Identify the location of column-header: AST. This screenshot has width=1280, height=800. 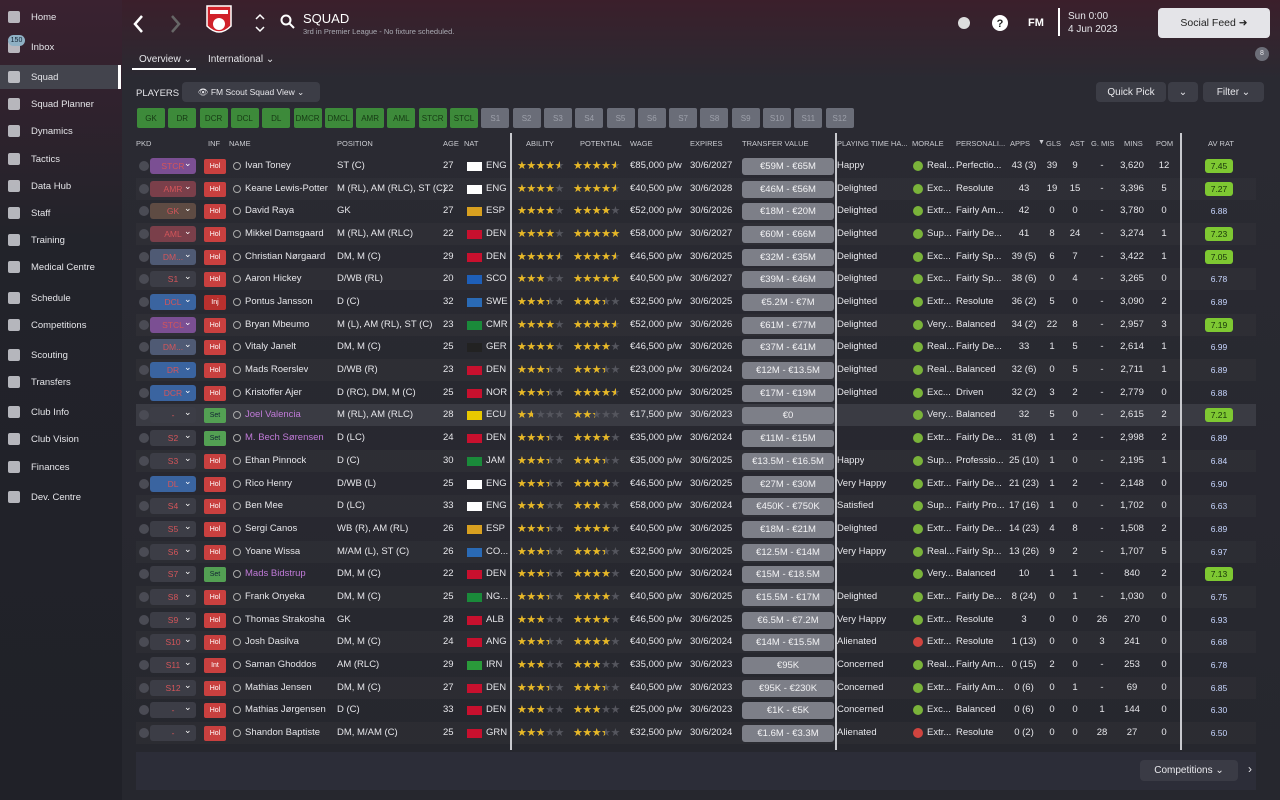
(1077, 143).